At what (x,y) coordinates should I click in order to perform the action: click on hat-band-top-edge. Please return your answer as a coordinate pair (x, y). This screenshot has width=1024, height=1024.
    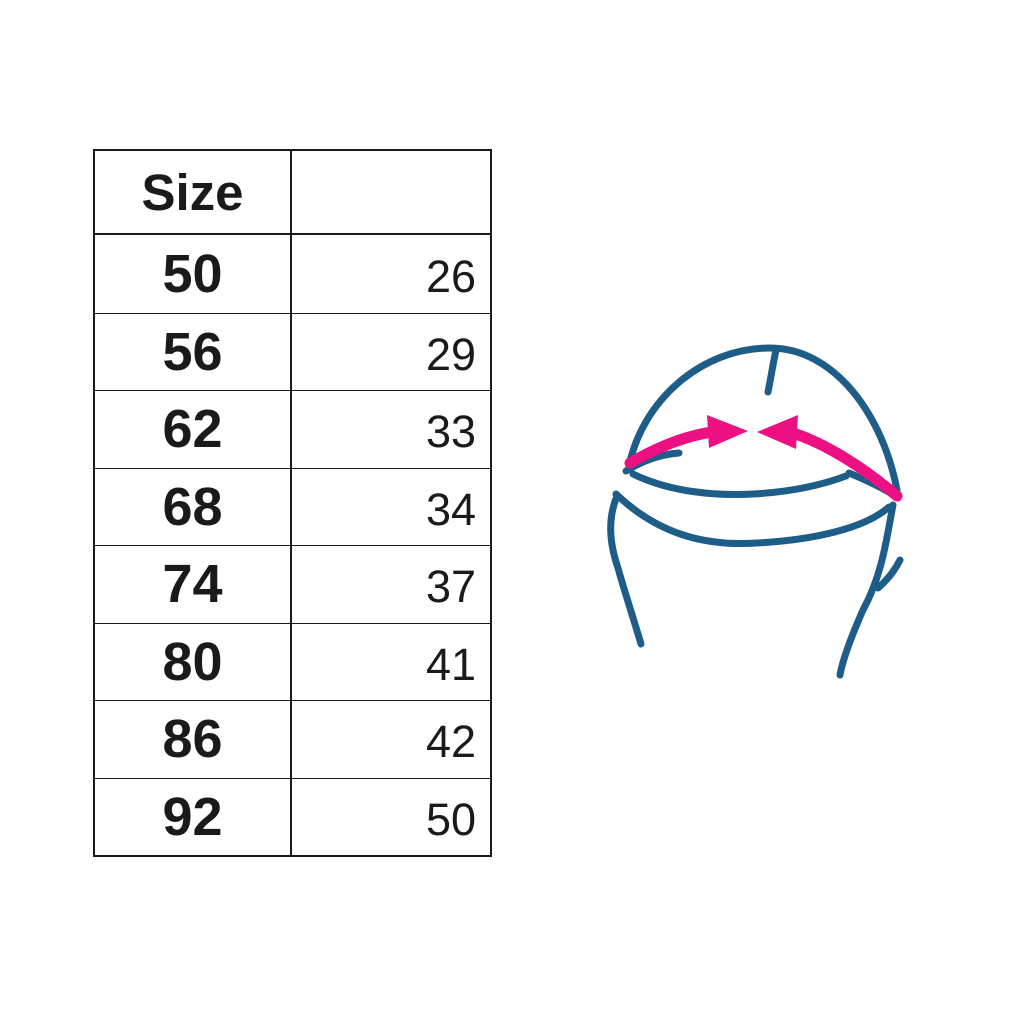
    Looking at the image, I should click on (739, 484).